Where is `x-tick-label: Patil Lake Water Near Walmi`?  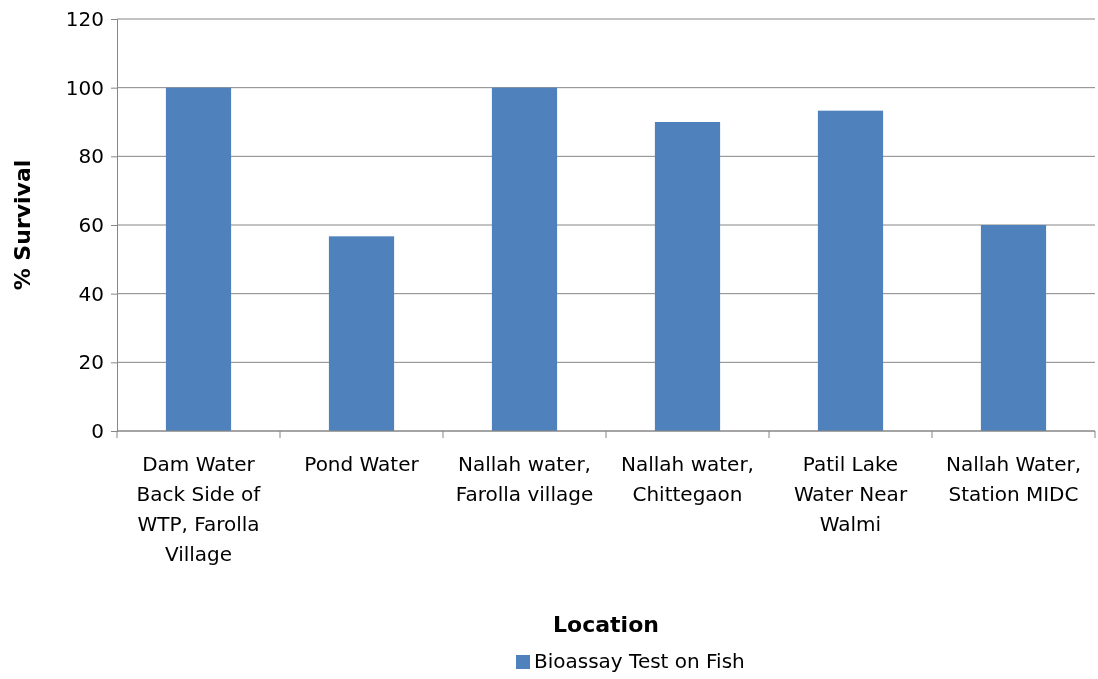 x-tick-label: Patil Lake Water Near Walmi is located at coordinates (850, 494).